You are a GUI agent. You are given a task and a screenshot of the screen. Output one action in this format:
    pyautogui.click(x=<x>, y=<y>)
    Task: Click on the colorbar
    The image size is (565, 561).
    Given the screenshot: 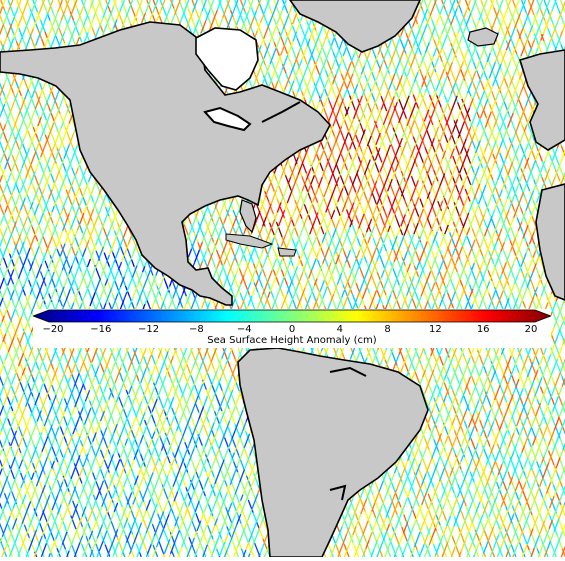 What is the action you would take?
    pyautogui.click(x=292, y=316)
    